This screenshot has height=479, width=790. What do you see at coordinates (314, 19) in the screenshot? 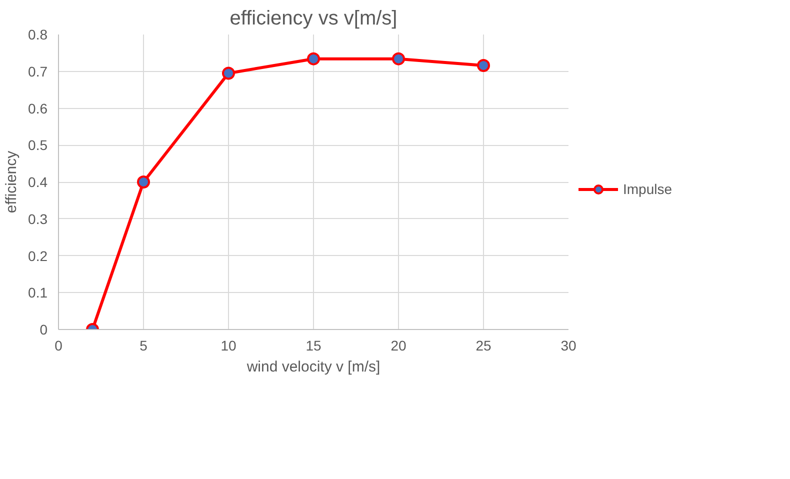
I see `chart-title: efficiency vs v[m/s]` at bounding box center [314, 19].